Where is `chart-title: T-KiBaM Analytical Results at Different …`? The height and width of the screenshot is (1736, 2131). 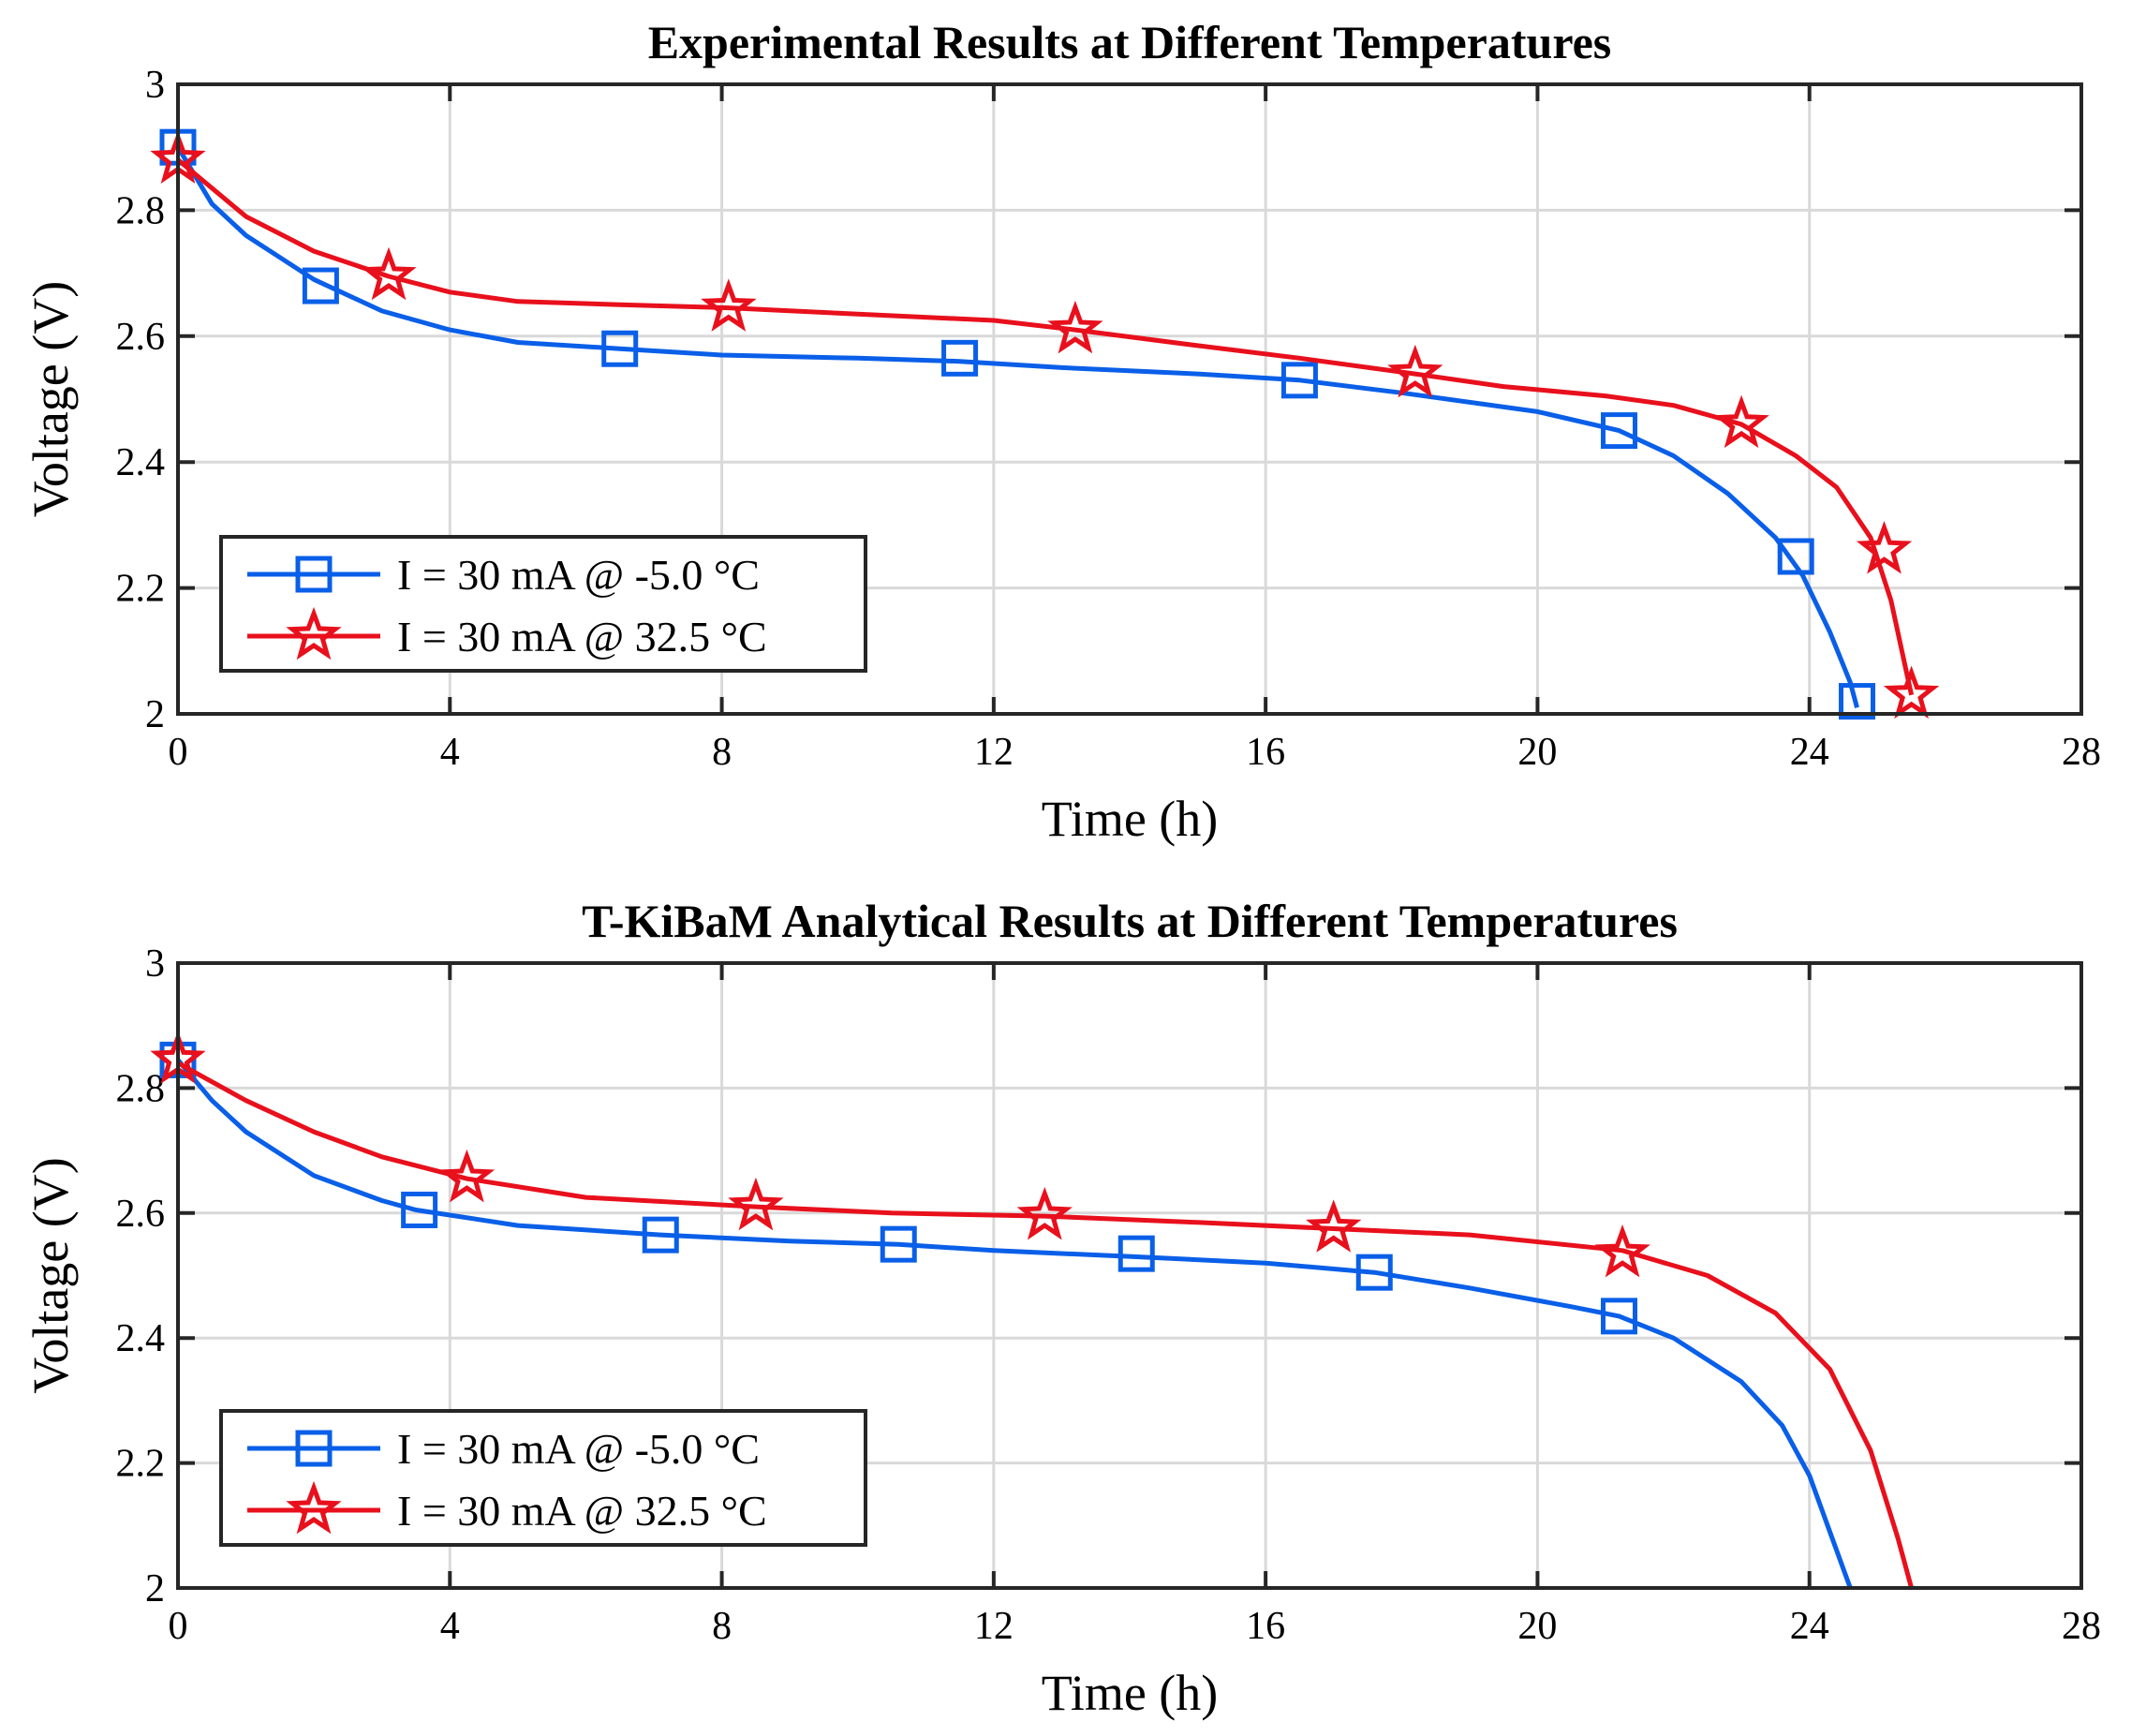 chart-title: T-KiBaM Analytical Results at Different … is located at coordinates (1130, 921).